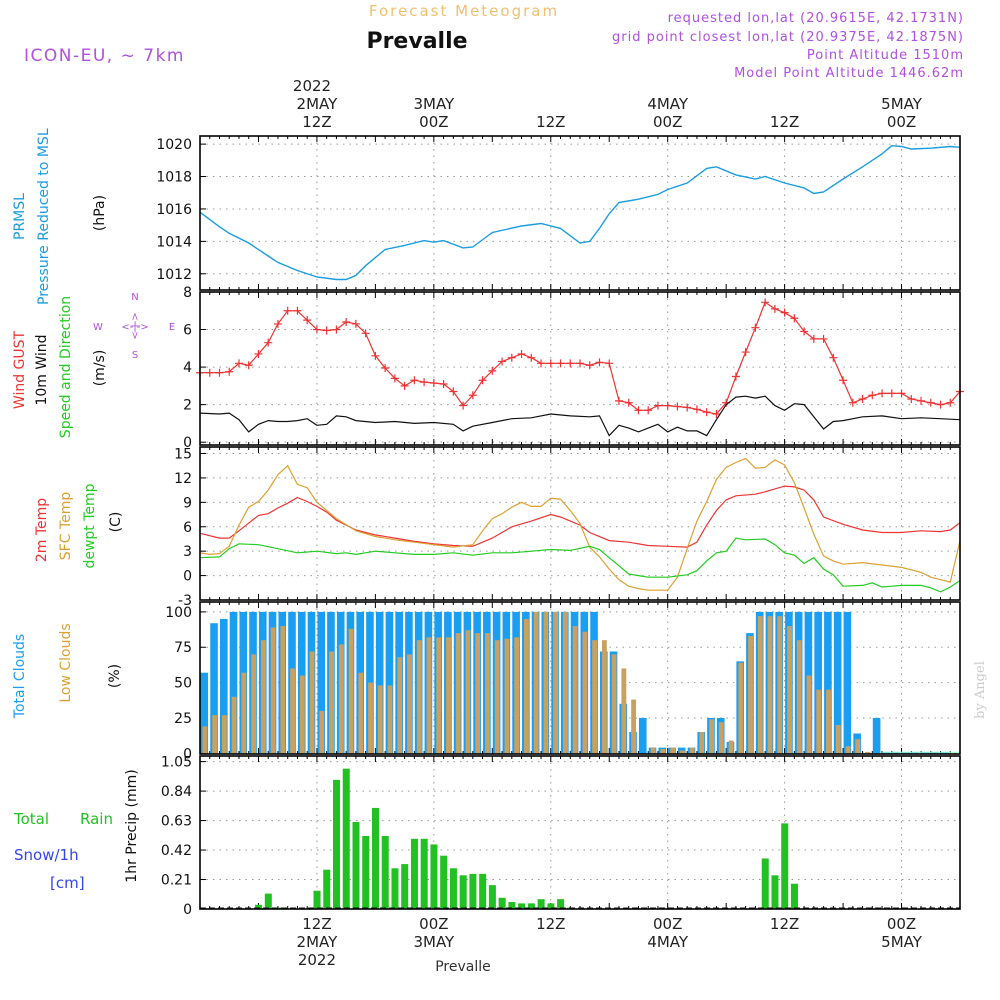 The image size is (1000, 1000). What do you see at coordinates (318, 942) in the screenshot?
I see `bottom-time-label: 2MAY` at bounding box center [318, 942].